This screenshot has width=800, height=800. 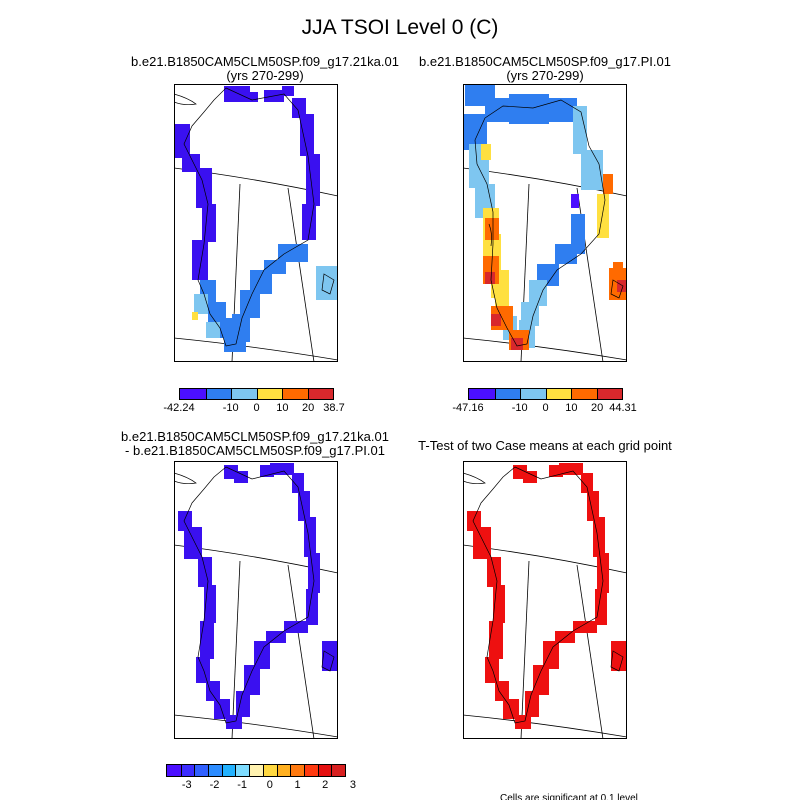 I want to click on colorbar-tick-label: -2, so click(x=214, y=785).